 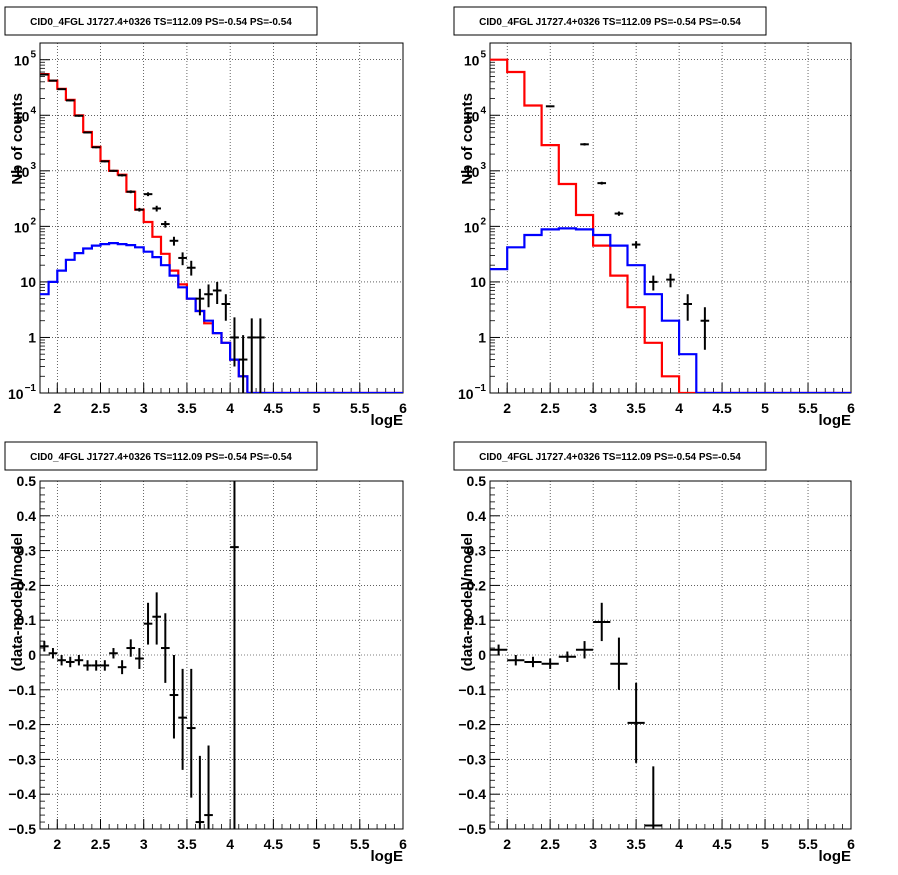 I want to click on y-axis-label: Nb of counts, so click(x=17, y=139).